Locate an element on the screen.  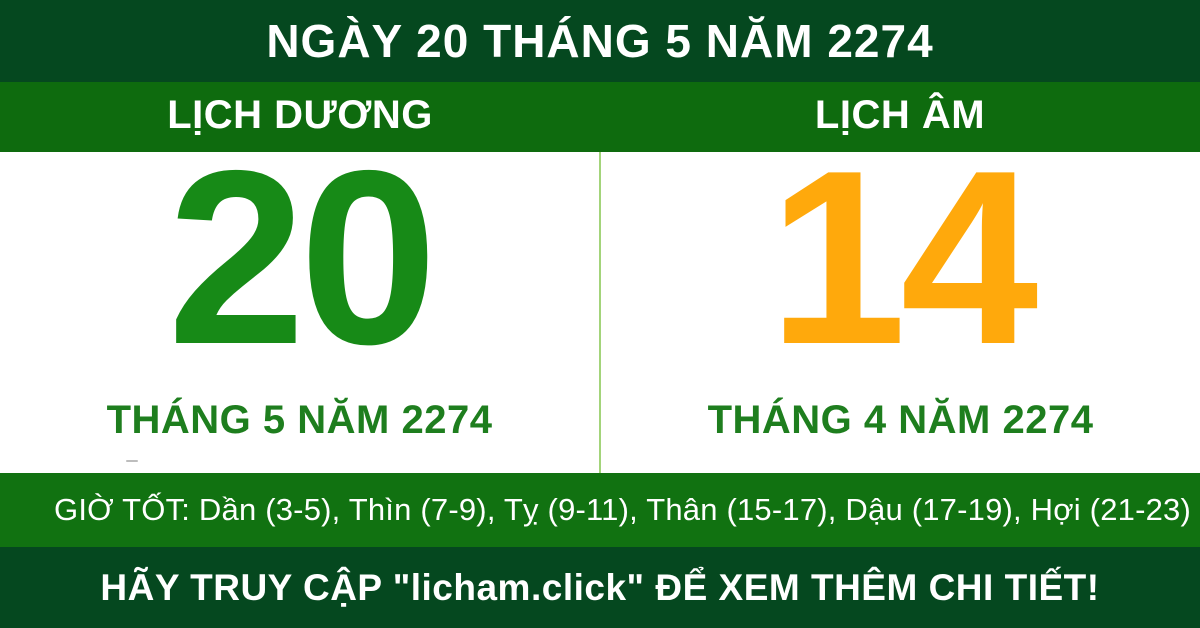
vertical-divider is located at coordinates (600, 312).